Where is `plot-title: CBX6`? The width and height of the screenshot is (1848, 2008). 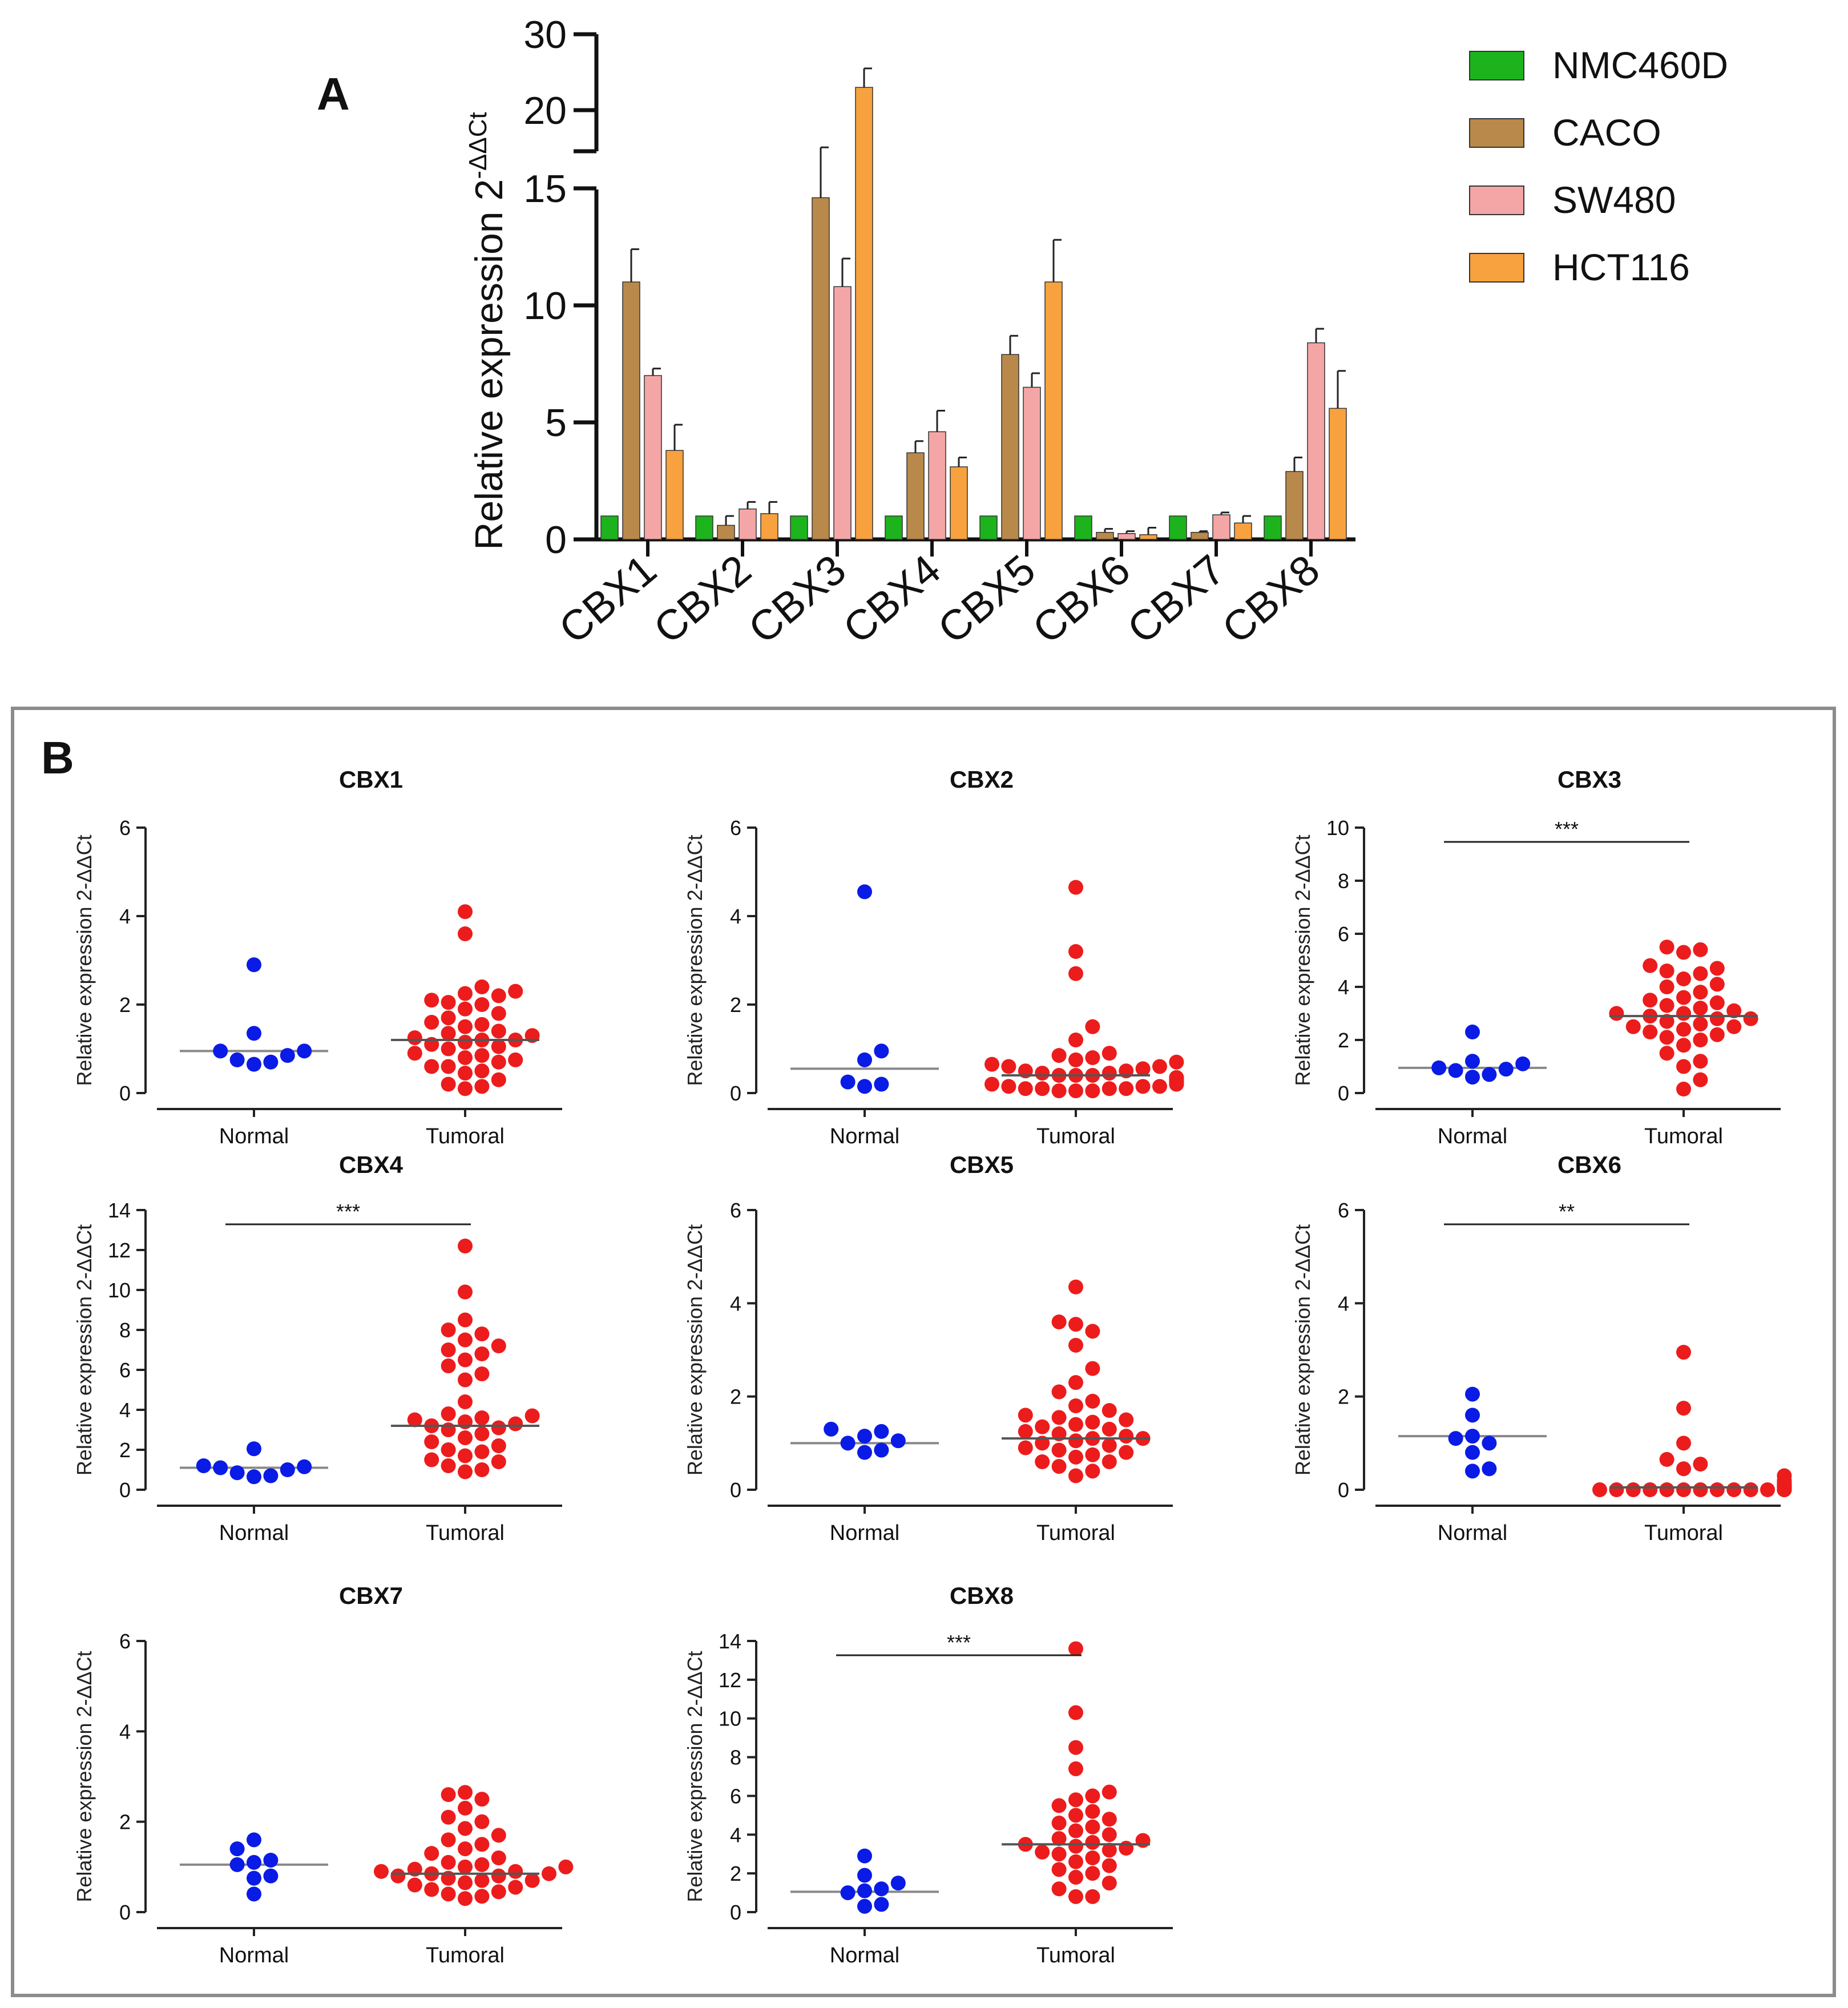
plot-title: CBX6 is located at coordinates (1589, 1164).